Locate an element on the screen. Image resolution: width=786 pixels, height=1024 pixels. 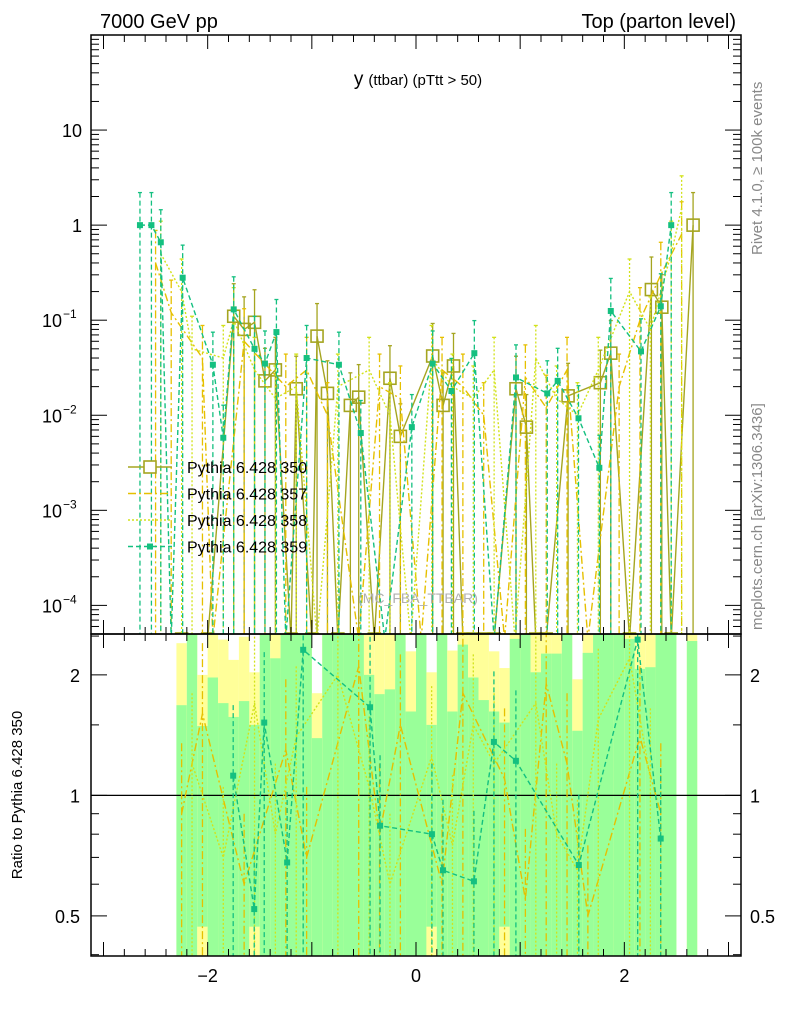
legend-marker is located at coordinates (150, 467).